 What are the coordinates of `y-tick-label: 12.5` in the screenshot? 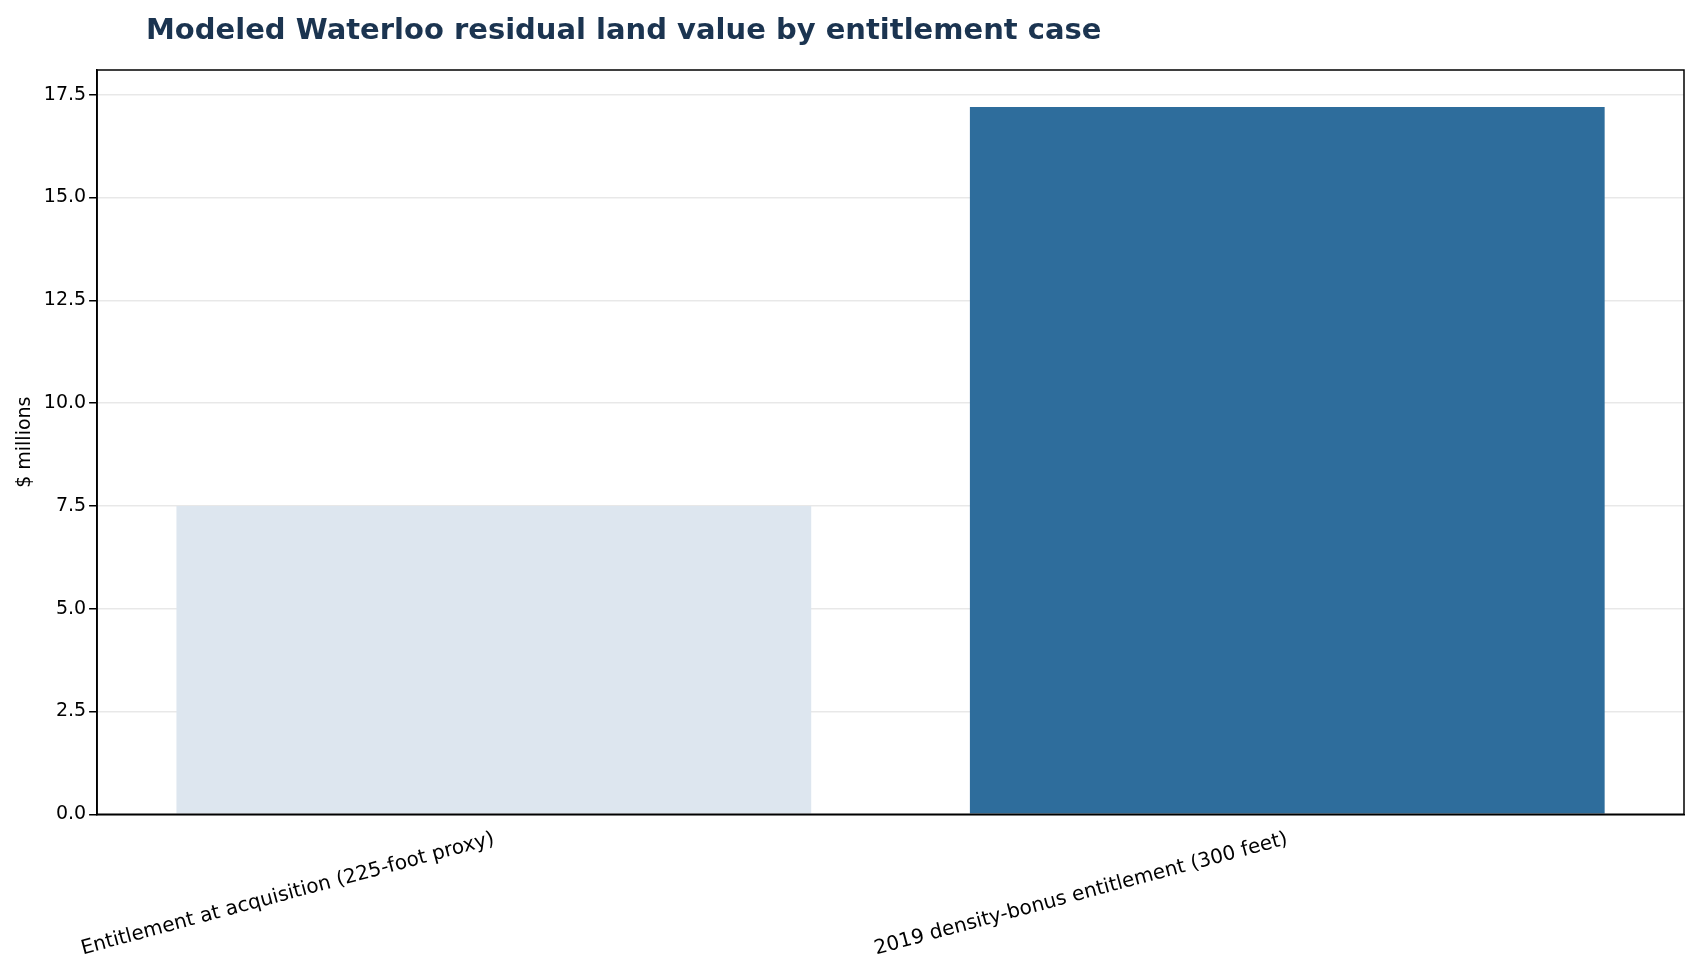 It's located at (65, 298).